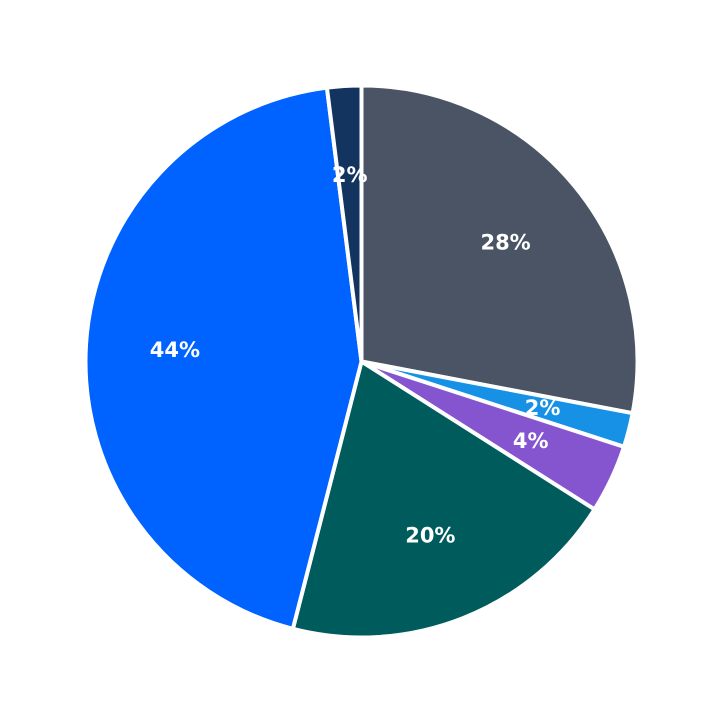  What do you see at coordinates (175, 350) in the screenshot?
I see `slice-percent-label: 44%` at bounding box center [175, 350].